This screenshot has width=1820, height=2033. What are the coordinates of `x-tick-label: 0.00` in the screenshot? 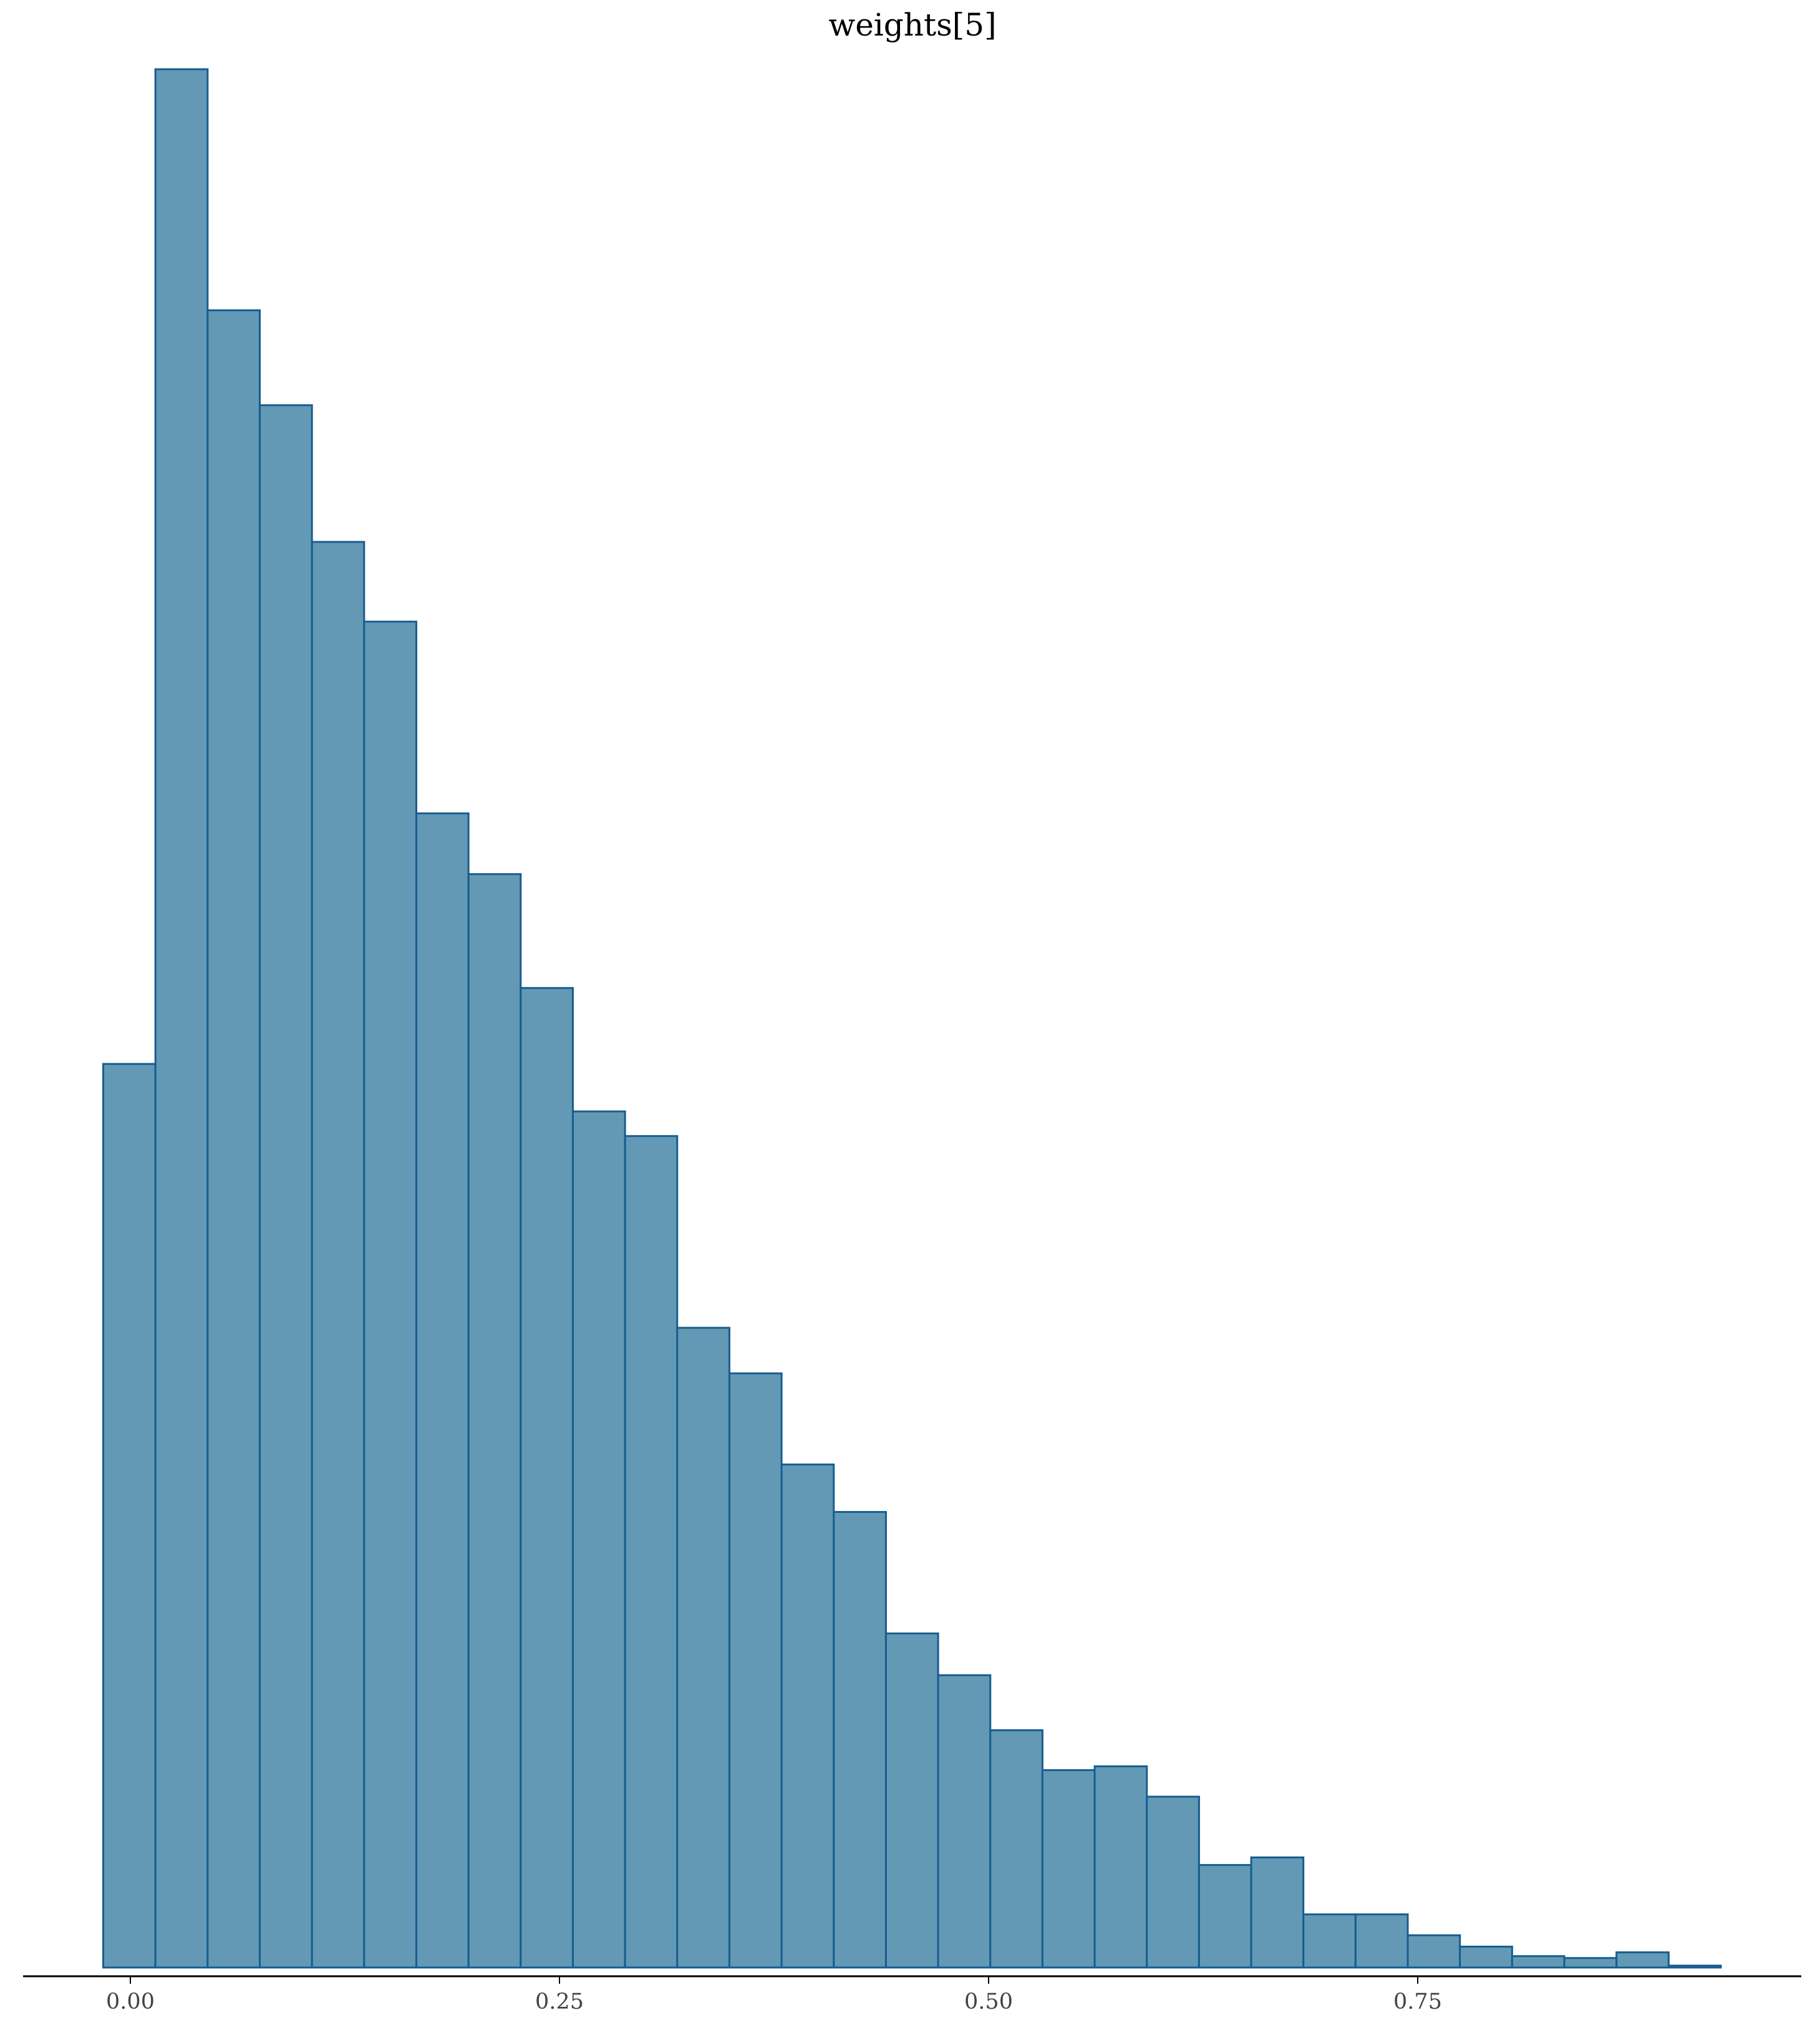 It's located at (130, 2001).